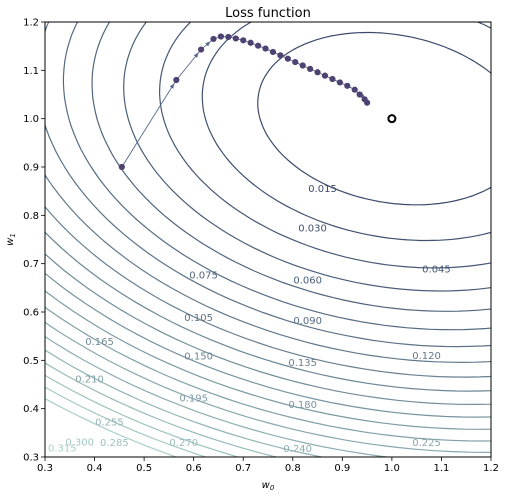  I want to click on contour-label: 0.030, so click(312, 228).